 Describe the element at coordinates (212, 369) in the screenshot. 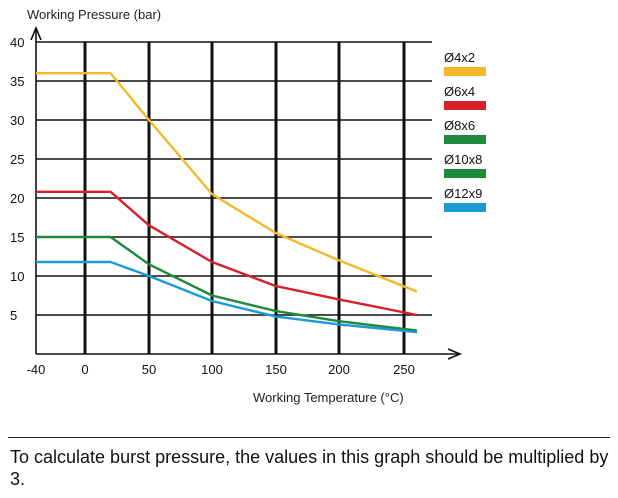

I see `x-tick-label-100: 100` at that location.